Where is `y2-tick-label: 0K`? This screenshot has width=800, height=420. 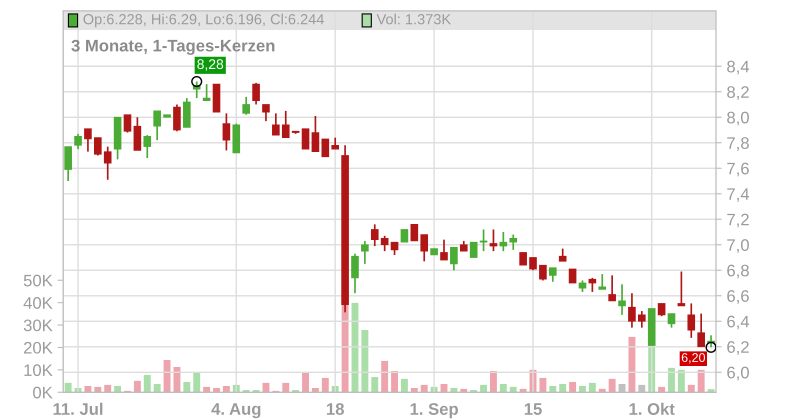 y2-tick-label: 0K is located at coordinates (43, 392).